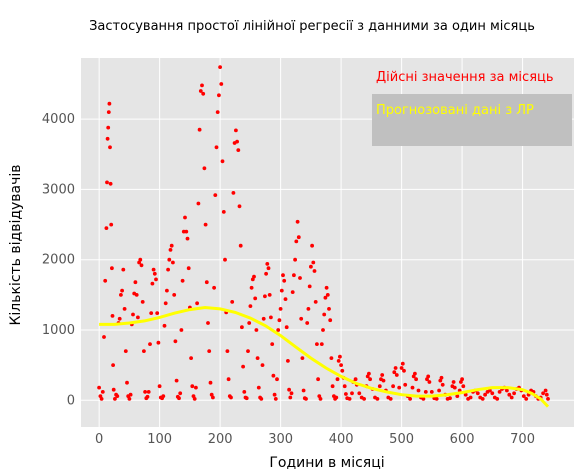  Describe the element at coordinates (465, 77) in the screenshot. I see `legend-actual-label: Дійсні значення за місяць` at that location.